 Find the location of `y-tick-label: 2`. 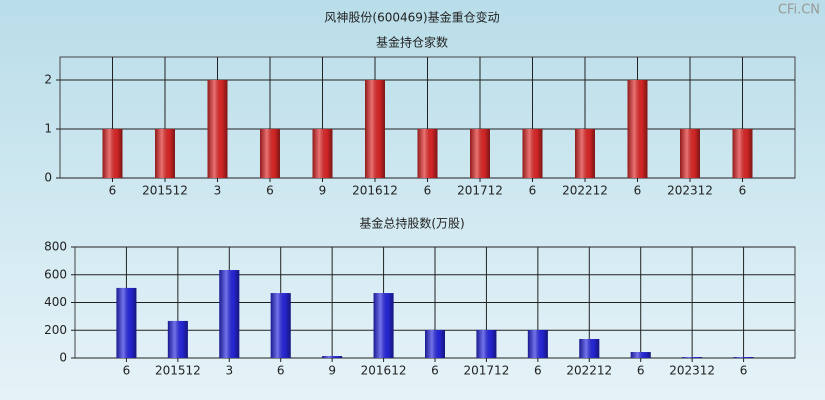

y-tick-label: 2 is located at coordinates (48, 80).